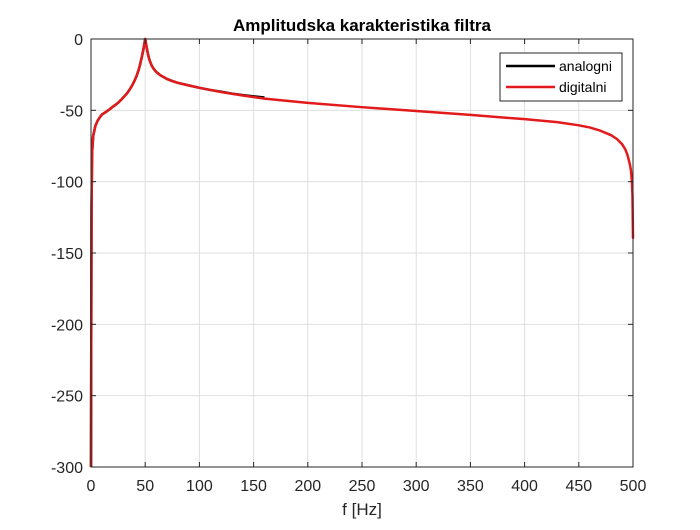  What do you see at coordinates (362, 486) in the screenshot?
I see `x-tick-label: 250` at bounding box center [362, 486].